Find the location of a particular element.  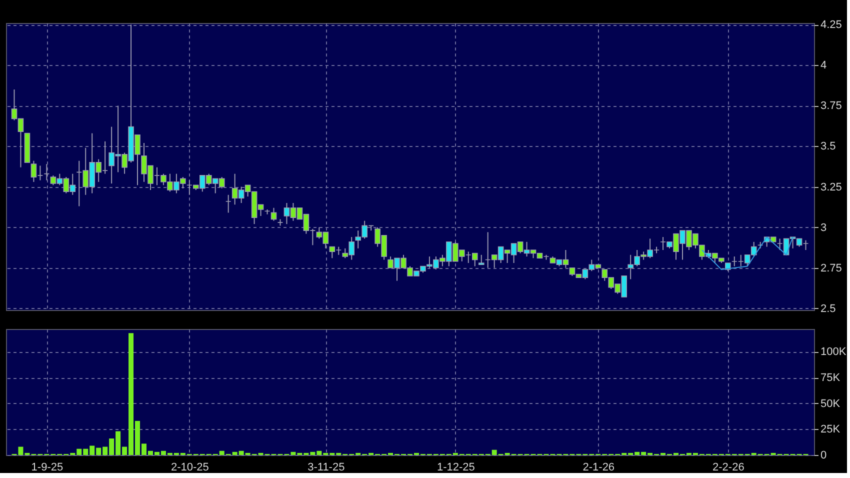

y-tick-label: 4 is located at coordinates (823, 66).